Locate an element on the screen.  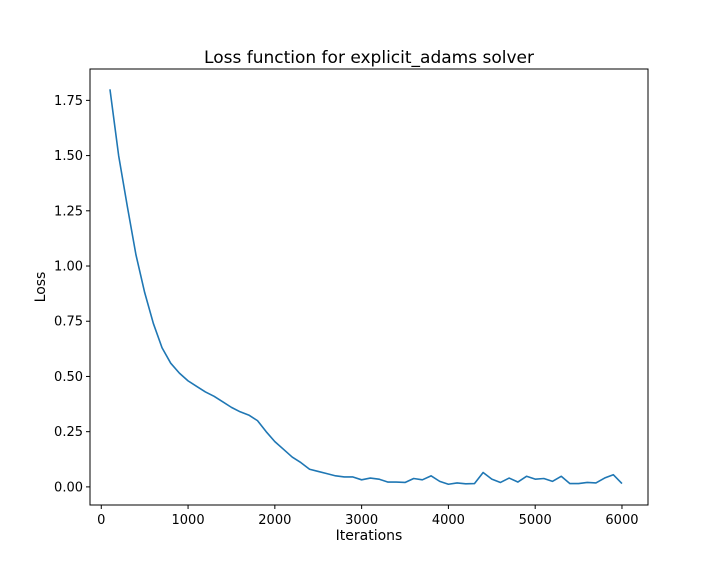
x-tick-label: 2000 is located at coordinates (274, 520).